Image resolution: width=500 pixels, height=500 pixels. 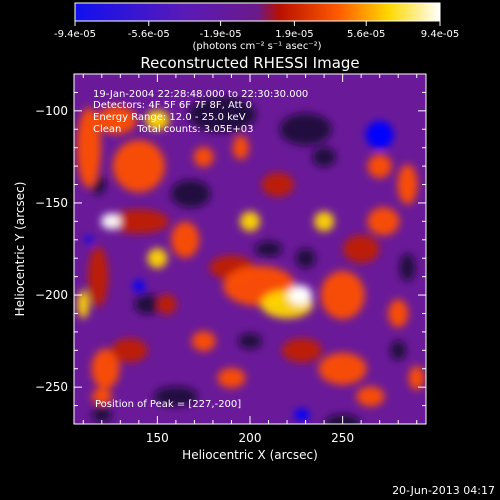 I want to click on y-tick-label: −100, so click(x=51, y=111).